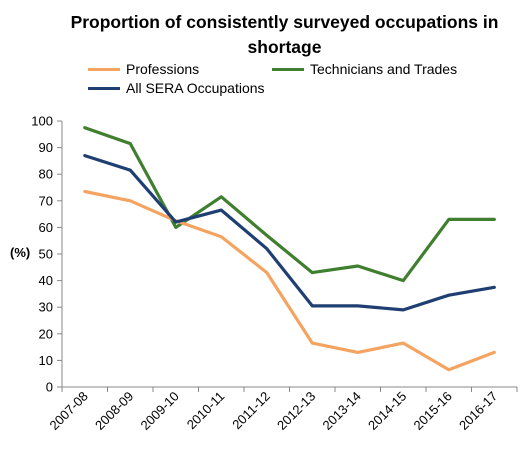  I want to click on y-axis-label: (%), so click(20, 252).